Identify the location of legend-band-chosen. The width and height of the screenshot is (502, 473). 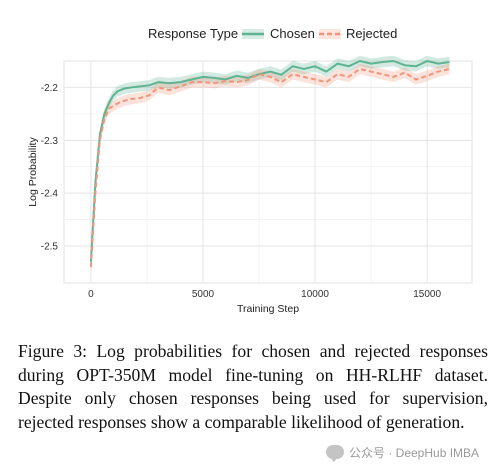
(253, 34).